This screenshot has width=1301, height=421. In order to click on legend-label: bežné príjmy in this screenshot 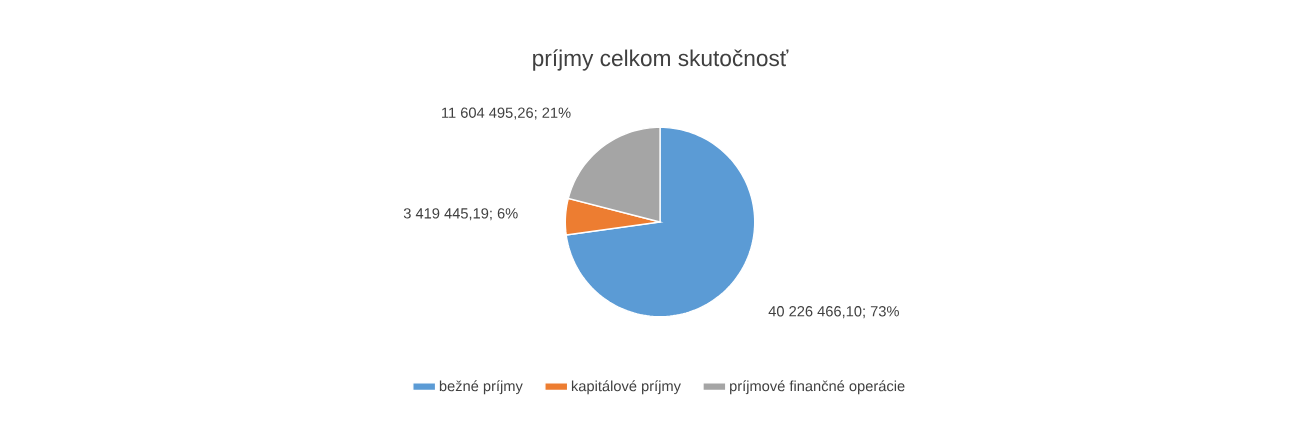, I will do `click(481, 387)`.